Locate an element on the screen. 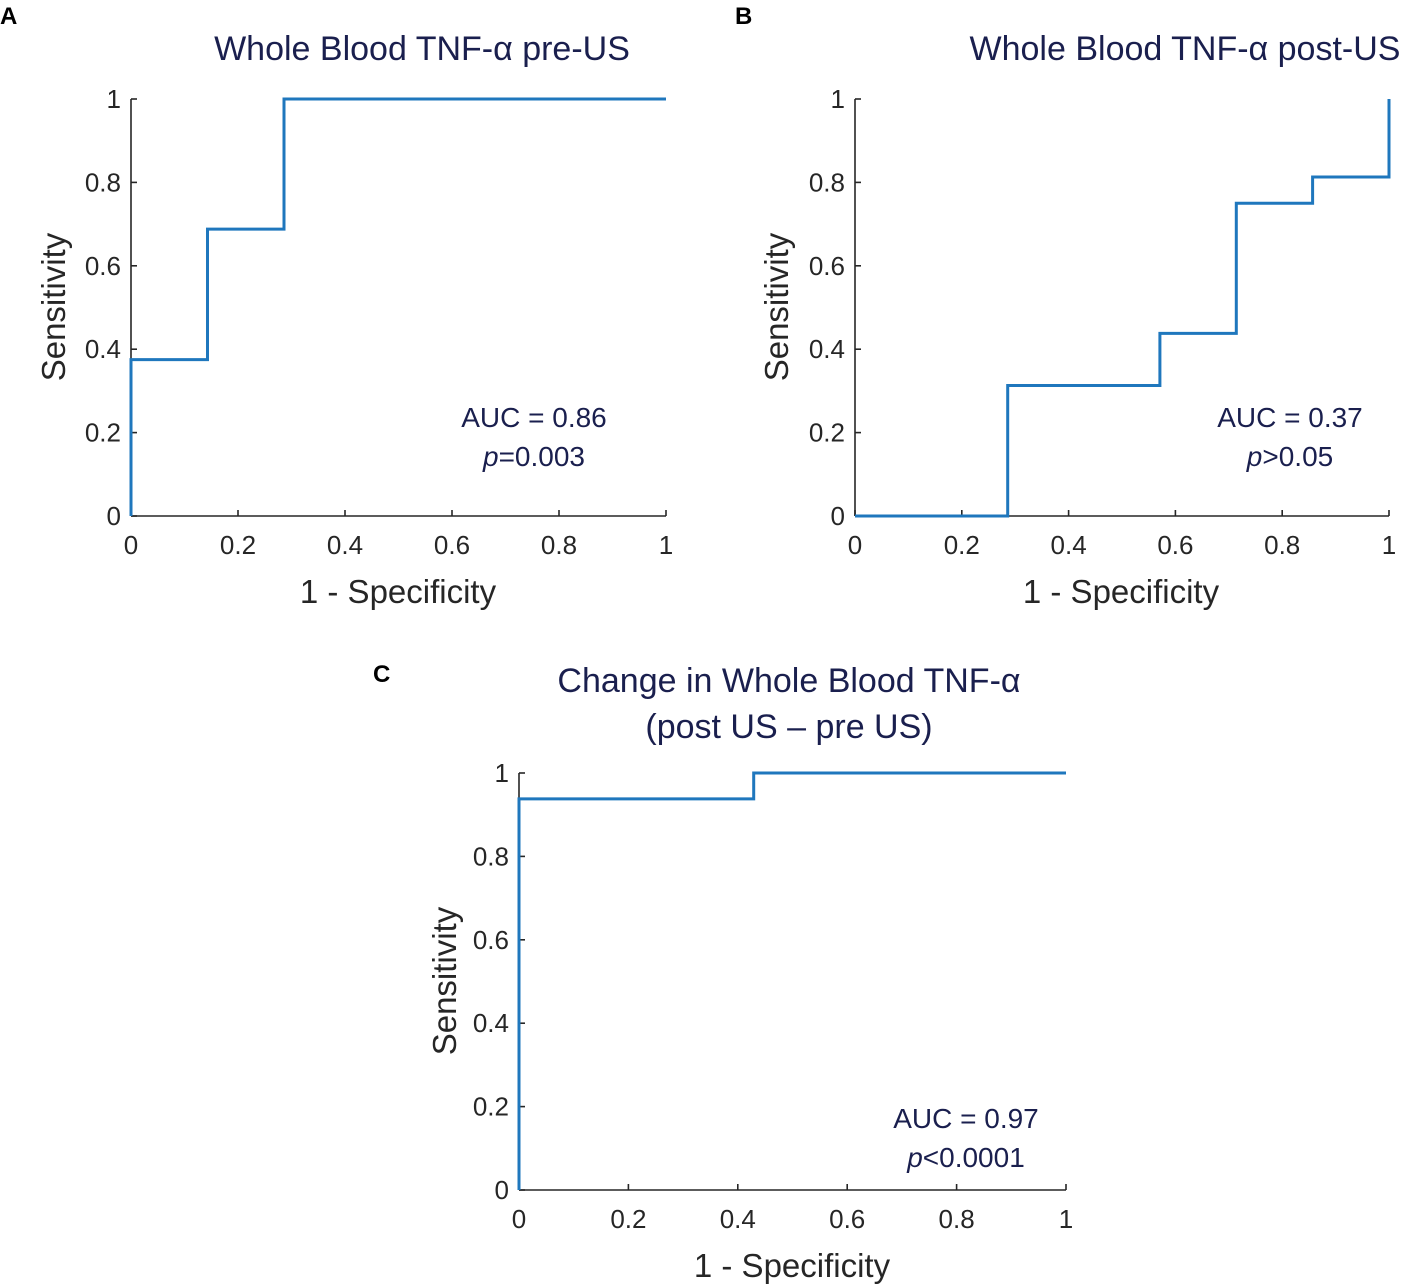 Image resolution: width=1421 pixels, height=1286 pixels. panel-b-x-ticks: 0 0.2 0.4 0.6 0.8 1 is located at coordinates (1122, 535).